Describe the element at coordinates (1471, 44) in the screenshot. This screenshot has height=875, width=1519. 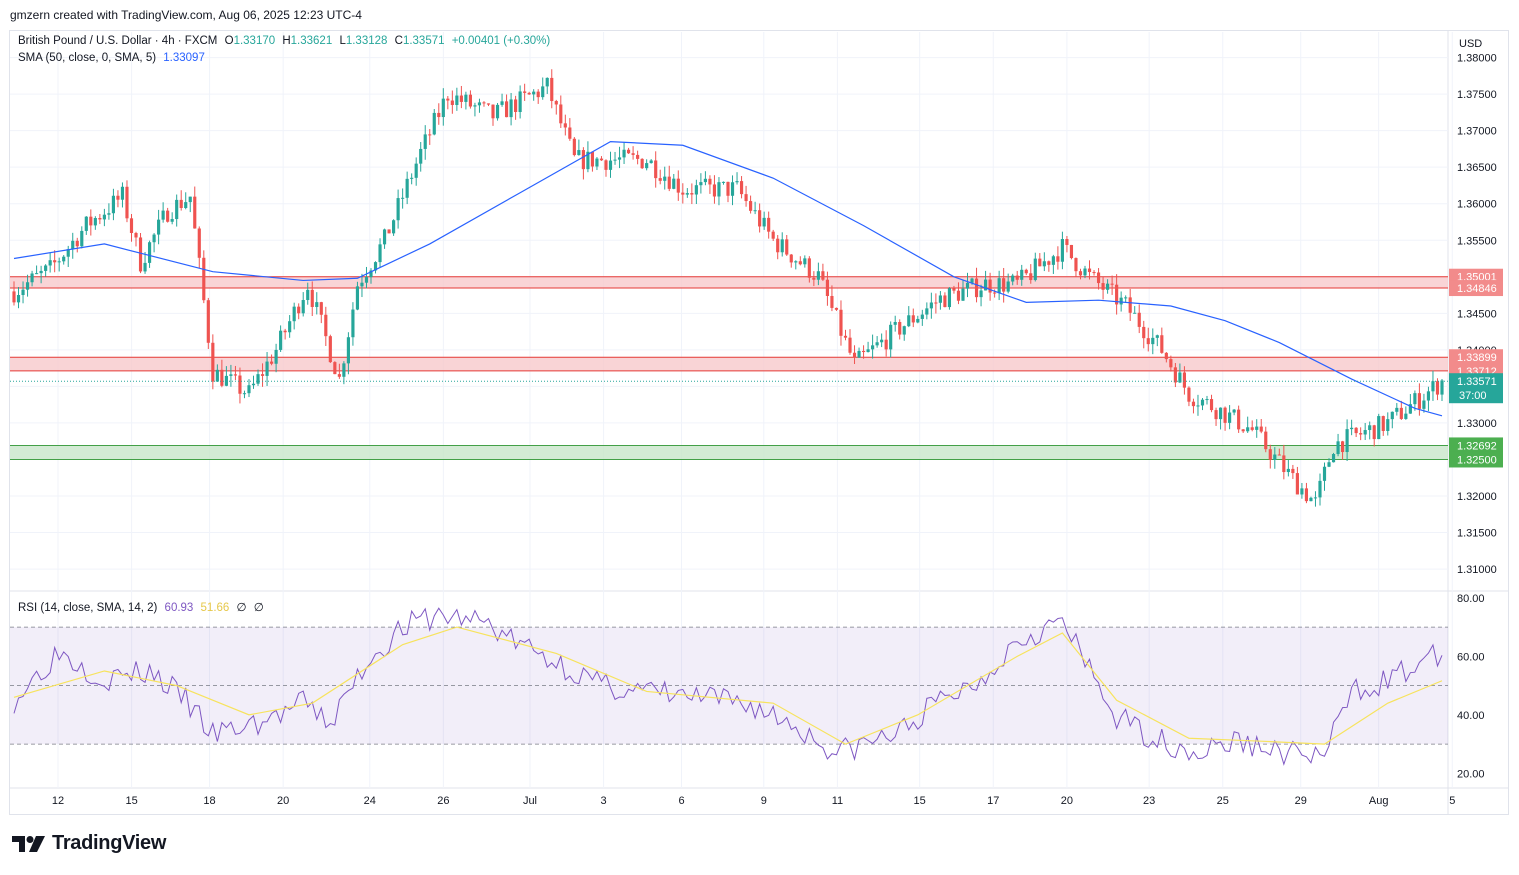
I see `currency-label: USD` at that location.